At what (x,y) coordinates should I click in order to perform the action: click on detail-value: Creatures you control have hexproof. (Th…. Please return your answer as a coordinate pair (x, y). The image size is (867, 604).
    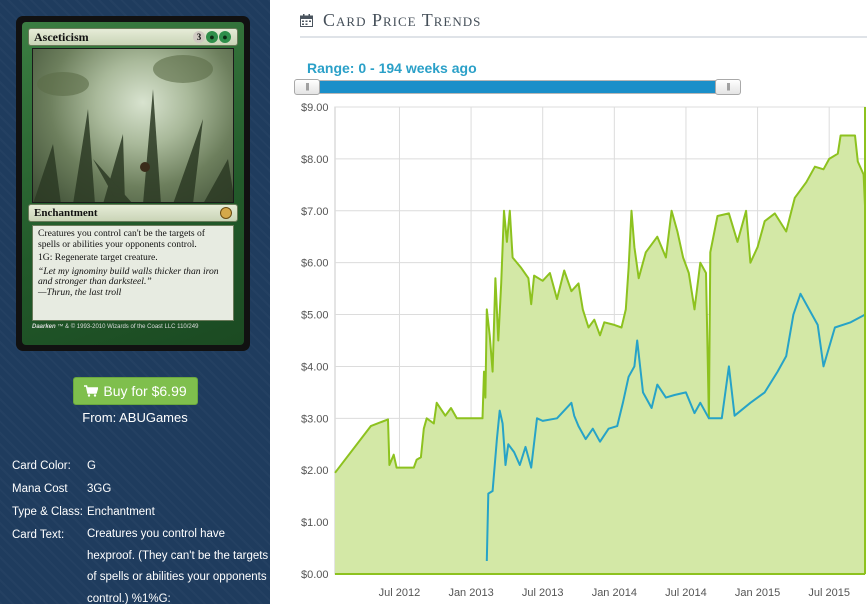
    Looking at the image, I should click on (178, 566).